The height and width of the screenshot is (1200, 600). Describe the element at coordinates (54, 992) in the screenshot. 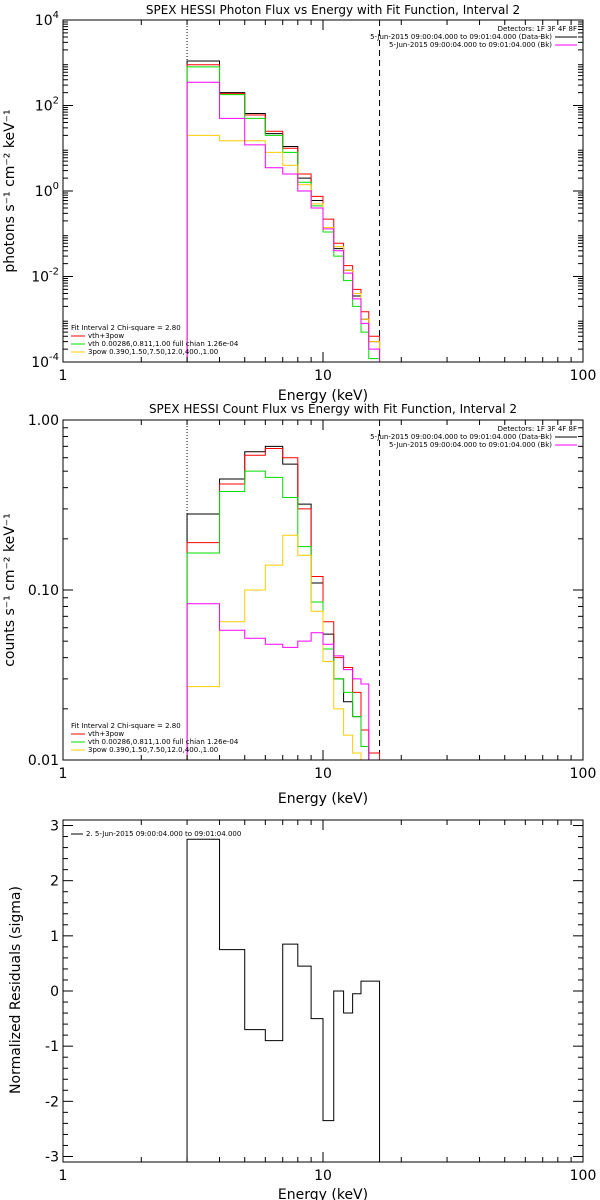

I see `residuals-ytick-label: 0` at that location.